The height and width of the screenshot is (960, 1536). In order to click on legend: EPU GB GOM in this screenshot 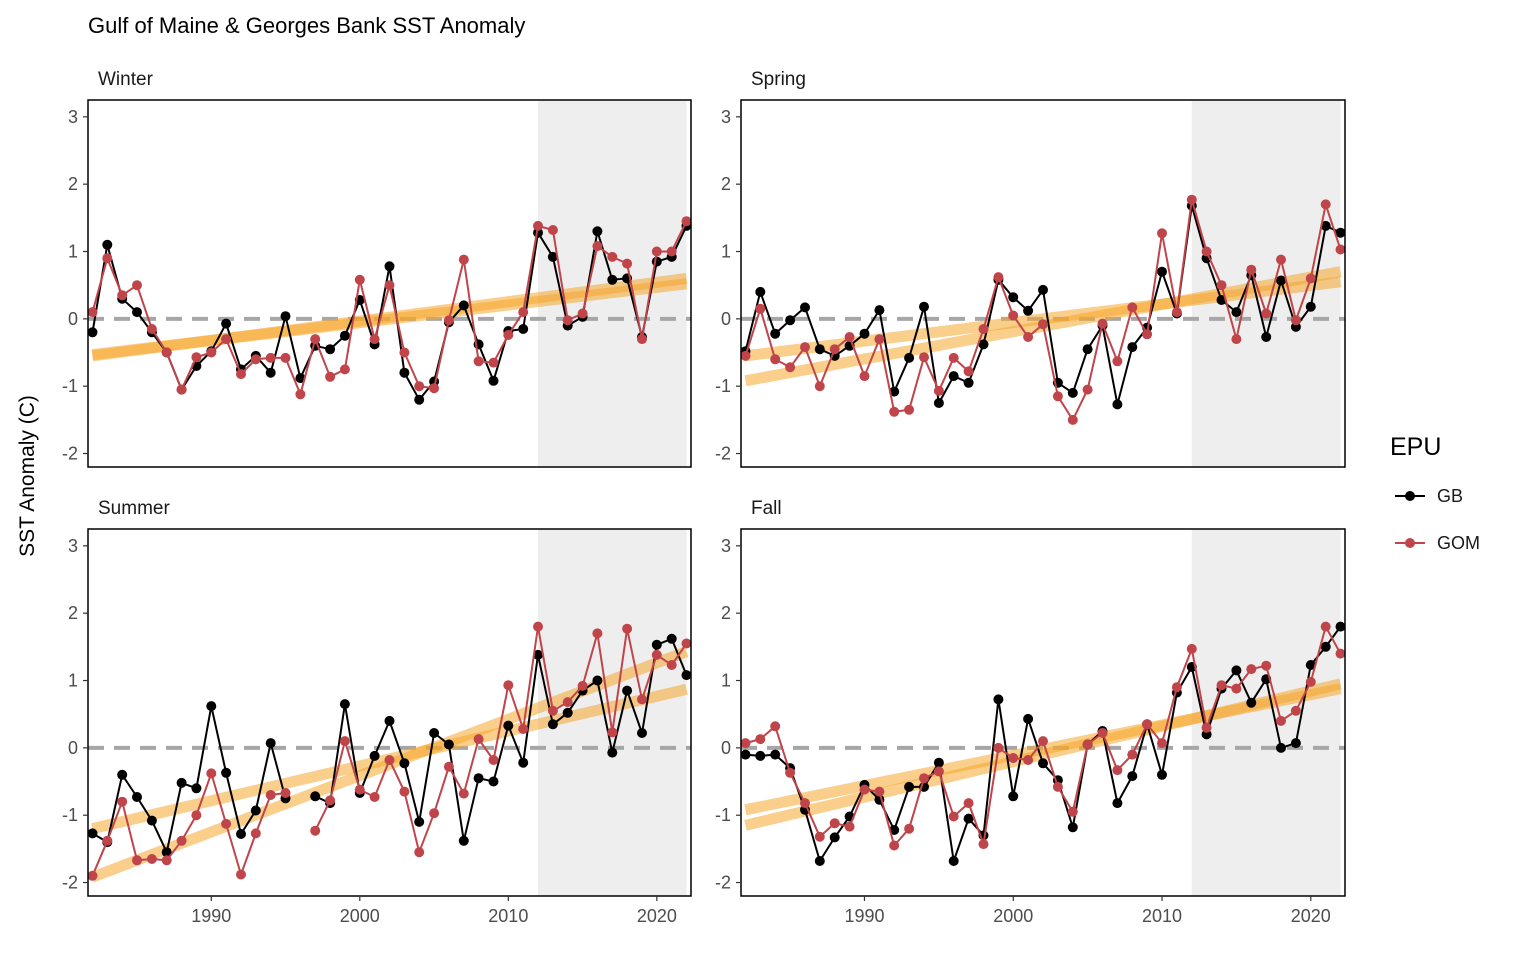, I will do `click(1435, 493)`.